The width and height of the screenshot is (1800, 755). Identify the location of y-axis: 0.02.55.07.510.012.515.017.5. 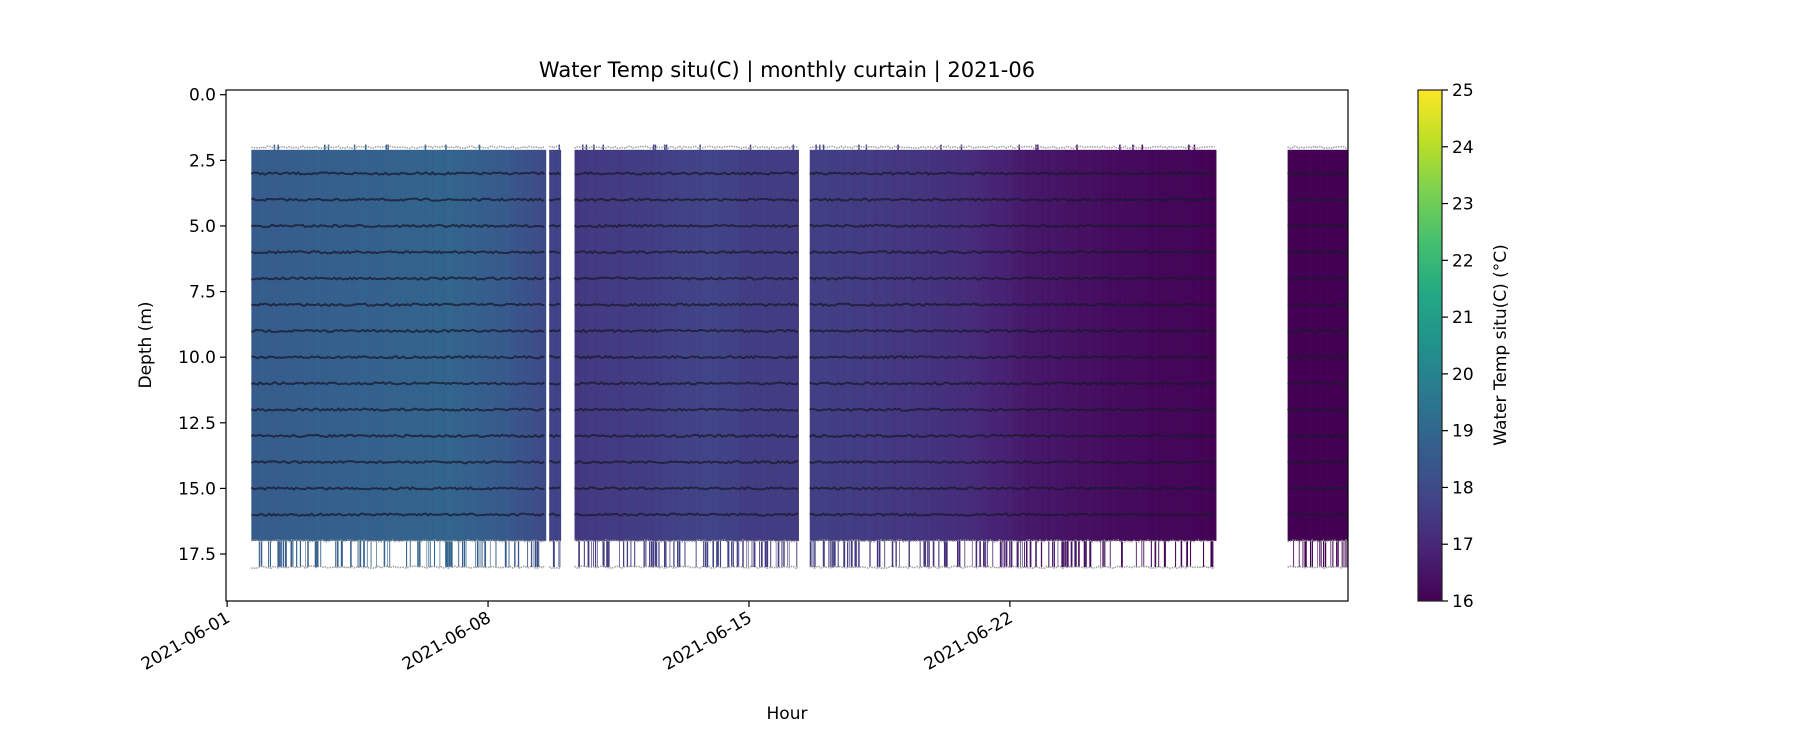
(202, 325).